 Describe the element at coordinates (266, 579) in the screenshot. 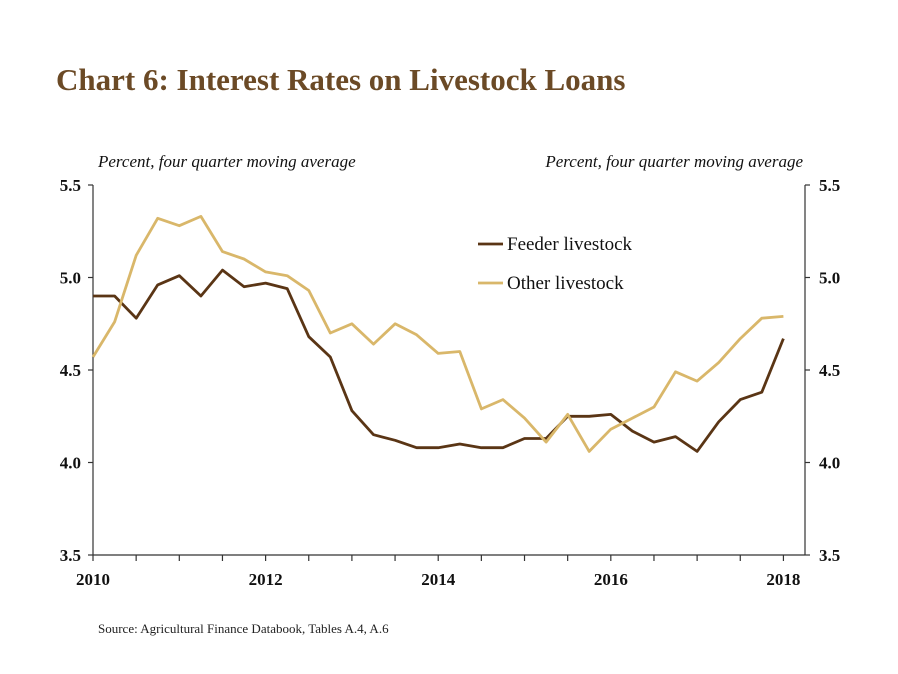

I see `x-tick-label: 2012` at that location.